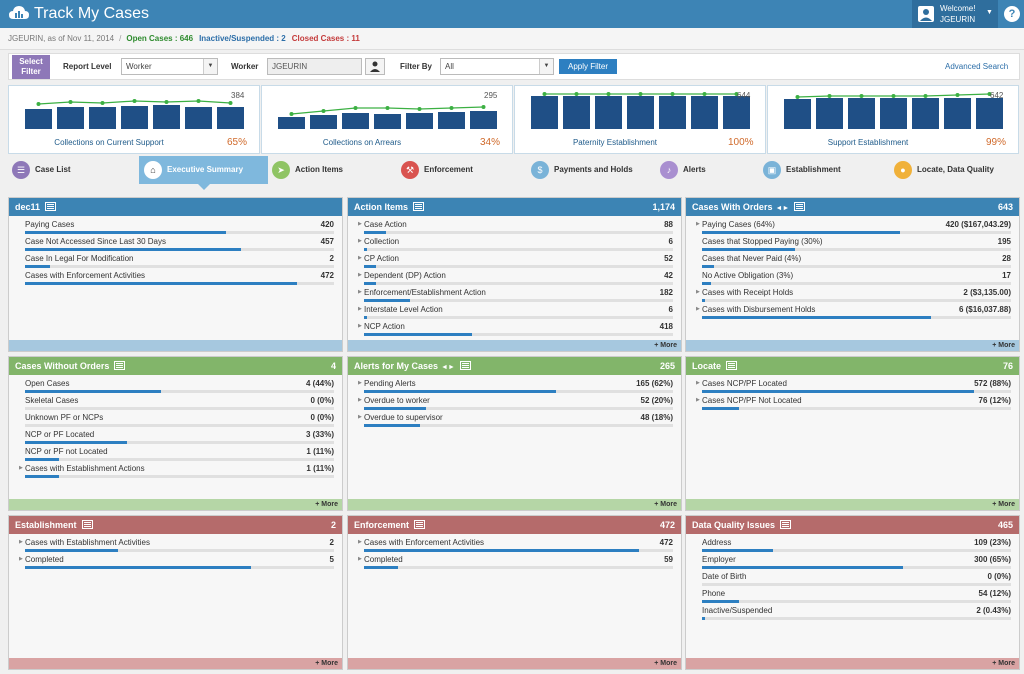 The height and width of the screenshot is (674, 1024). I want to click on tab-locate-data-quality: ● Locate, Data Quality, so click(956, 170).